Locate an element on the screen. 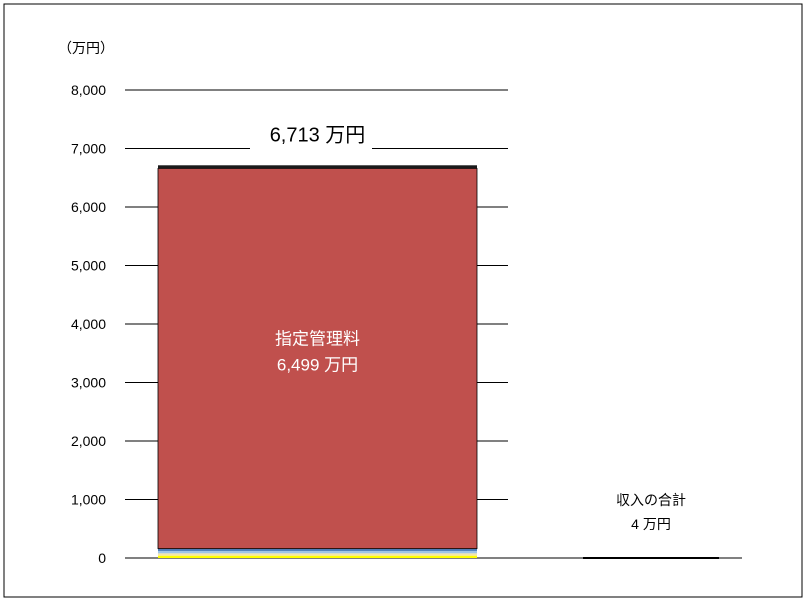 Image resolution: width=806 pixels, height=606 pixels. column-label: 収入の合計 is located at coordinates (651, 500).